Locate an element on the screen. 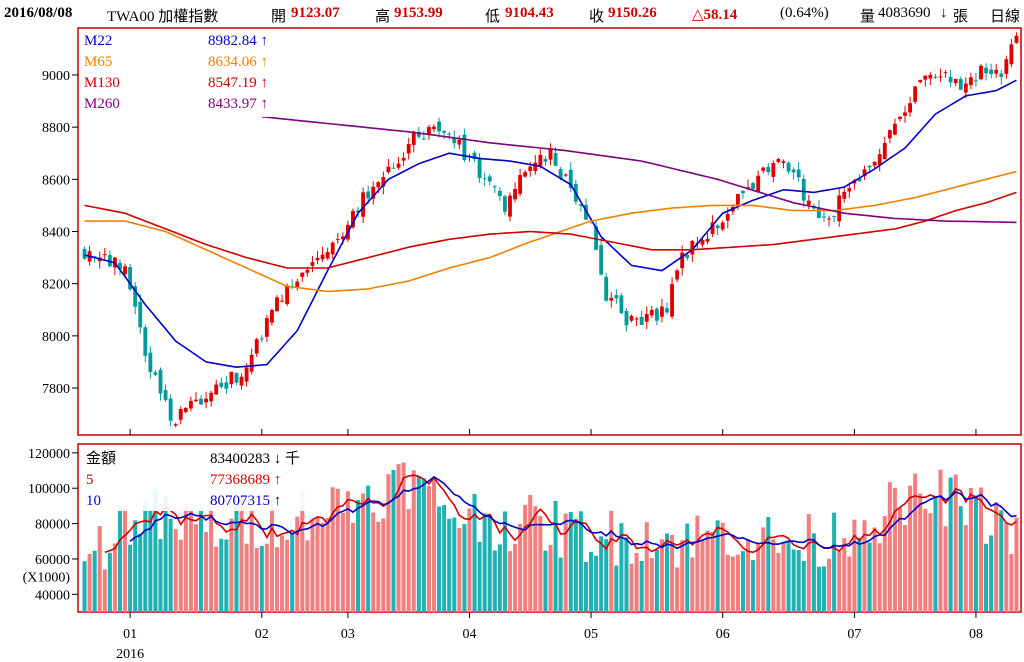  price-tick-label: 7800 is located at coordinates (56, 389).